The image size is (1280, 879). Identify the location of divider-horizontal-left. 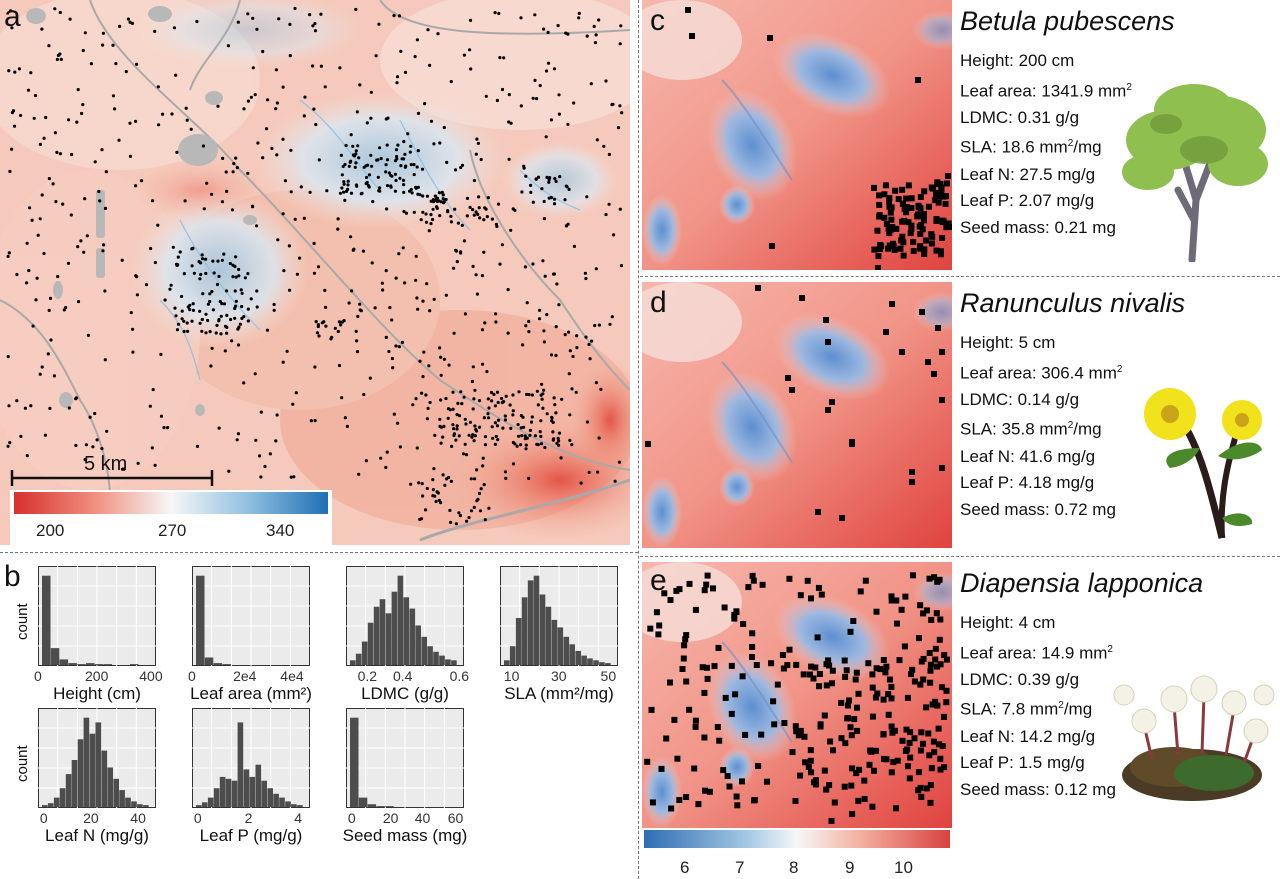
(319, 552).